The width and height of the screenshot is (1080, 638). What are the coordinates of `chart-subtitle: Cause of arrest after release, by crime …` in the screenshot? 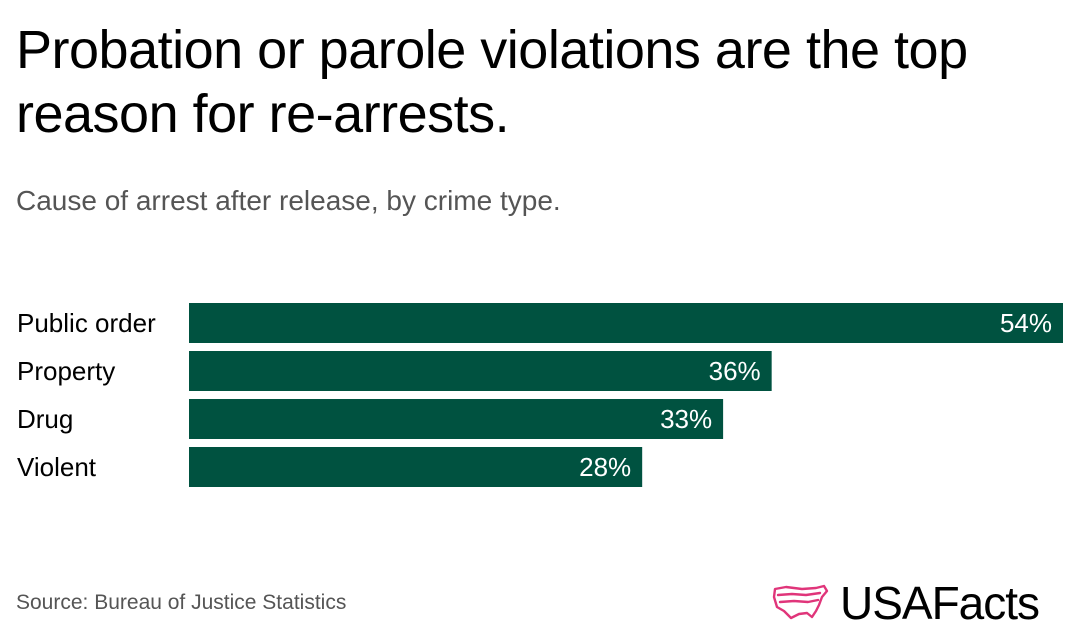 It's located at (288, 200).